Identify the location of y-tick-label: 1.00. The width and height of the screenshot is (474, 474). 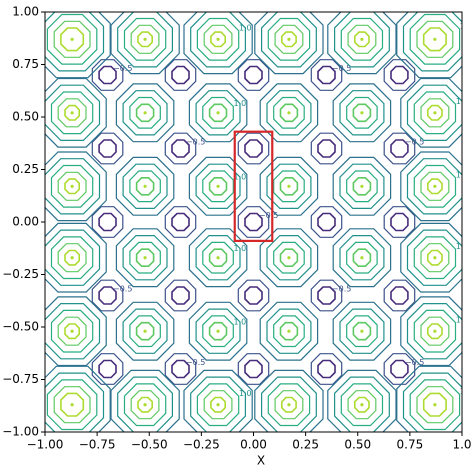
(25, 12).